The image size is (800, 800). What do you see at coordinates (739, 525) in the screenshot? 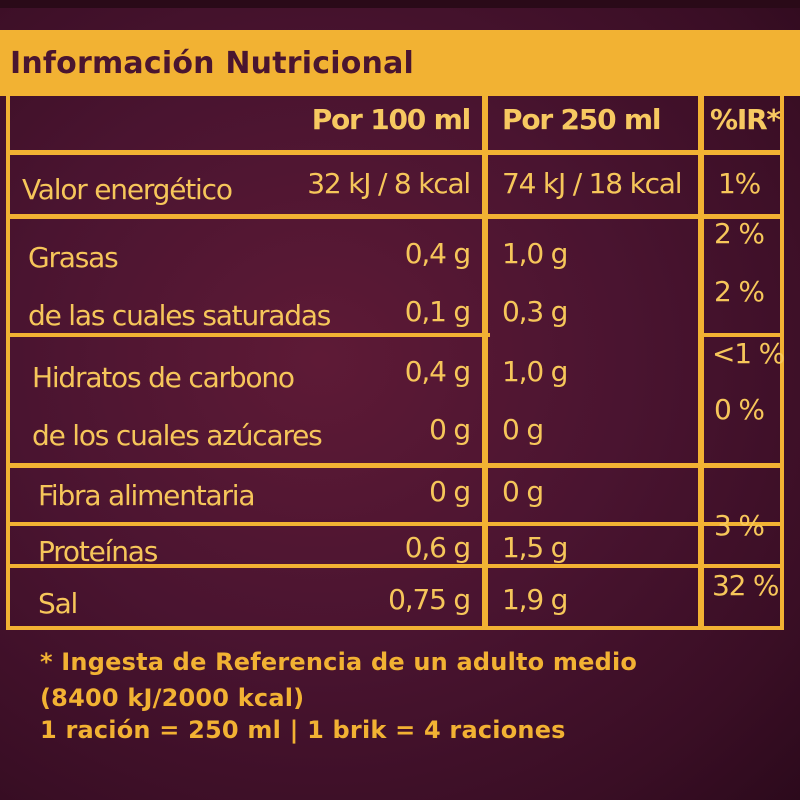
I see `row-protein-ir: 3 %` at bounding box center [739, 525].